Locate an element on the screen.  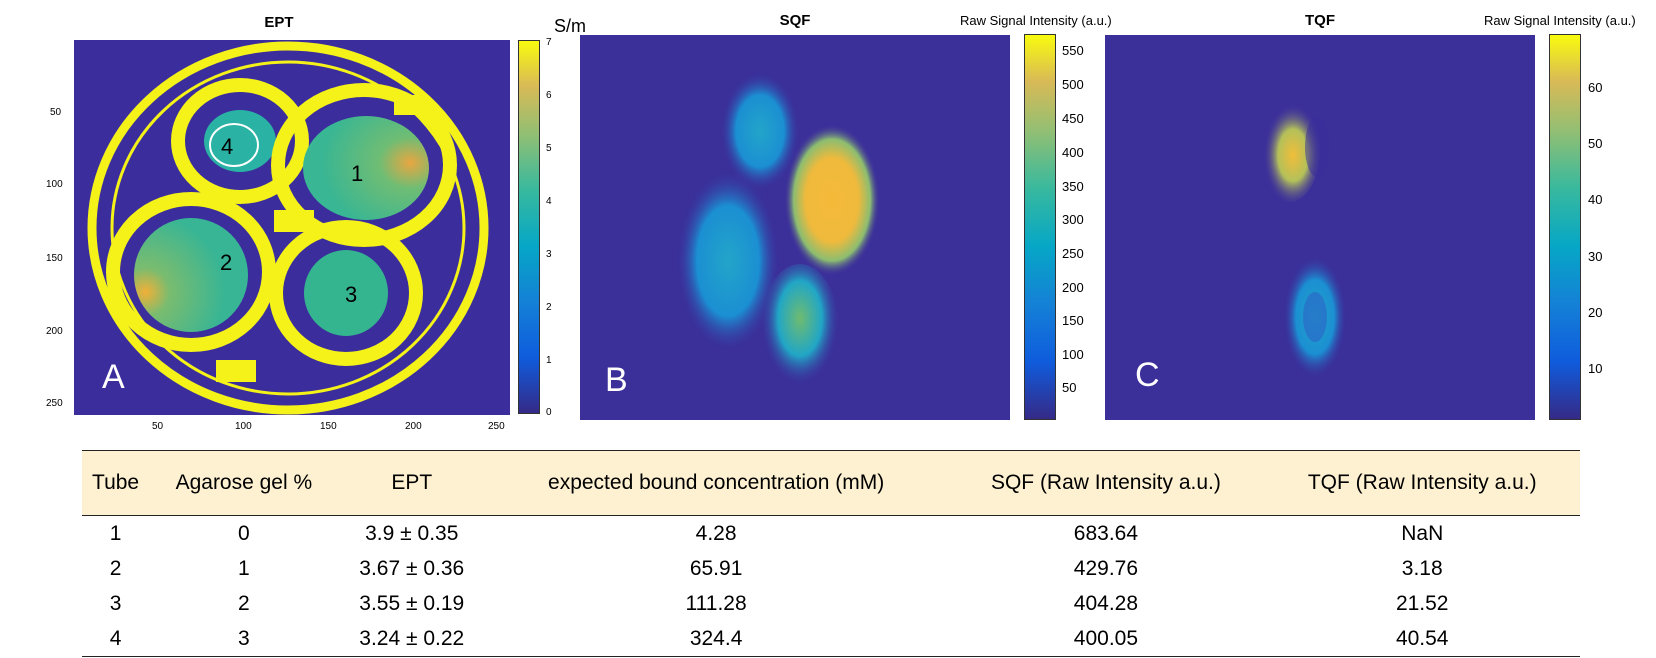
tqf-colorbar-tick: 50 is located at coordinates (1595, 143).